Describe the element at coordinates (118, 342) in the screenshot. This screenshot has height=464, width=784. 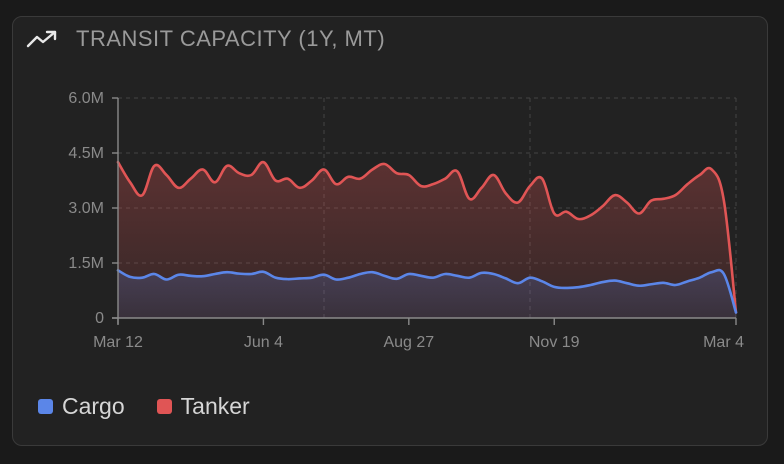
I see `x-tick-label: Mar 12` at that location.